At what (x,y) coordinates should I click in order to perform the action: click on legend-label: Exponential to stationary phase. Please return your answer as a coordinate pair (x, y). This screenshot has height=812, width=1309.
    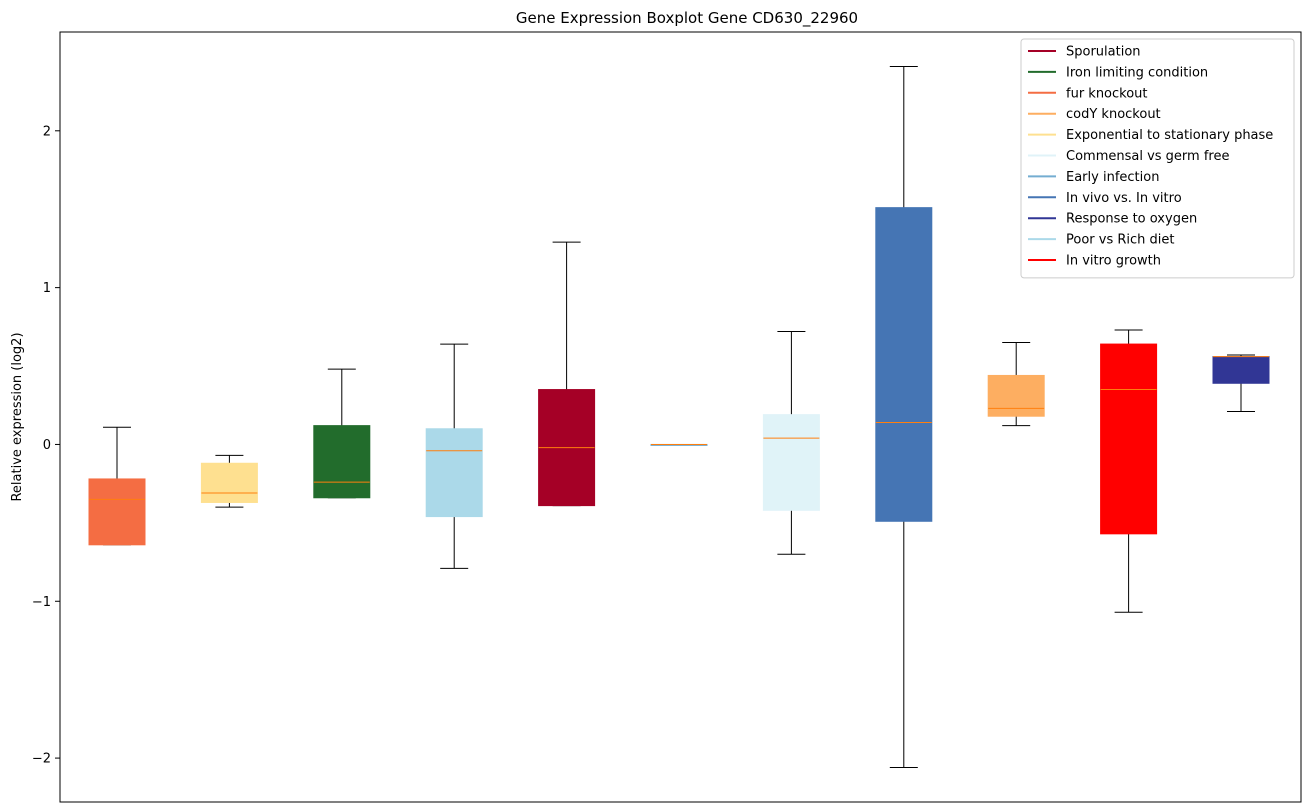
    Looking at the image, I should click on (1169, 135).